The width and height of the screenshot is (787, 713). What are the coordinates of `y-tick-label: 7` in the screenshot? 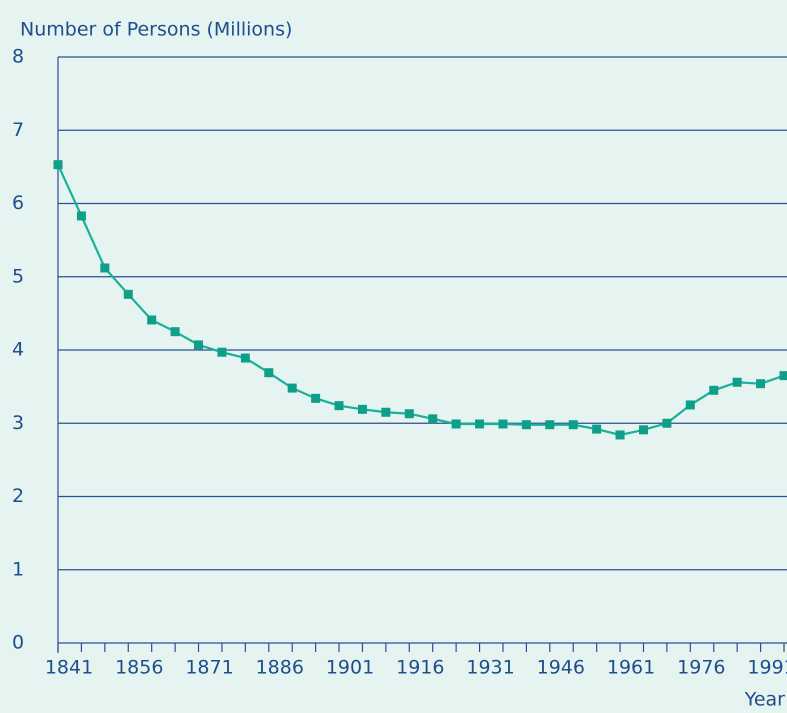 It's located at (18, 130).